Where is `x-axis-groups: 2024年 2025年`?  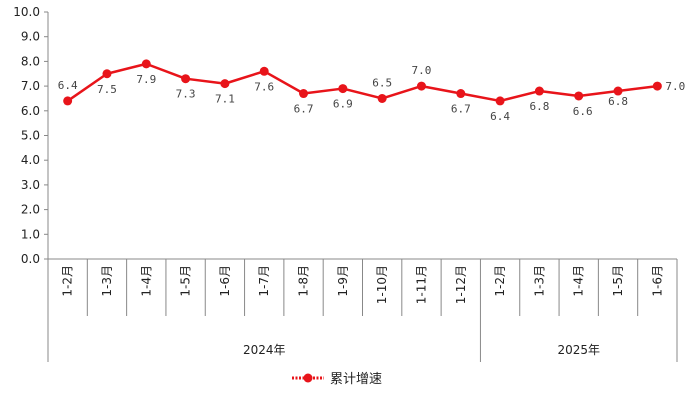
x-axis-groups: 2024年 2025年 is located at coordinates (460, 339).